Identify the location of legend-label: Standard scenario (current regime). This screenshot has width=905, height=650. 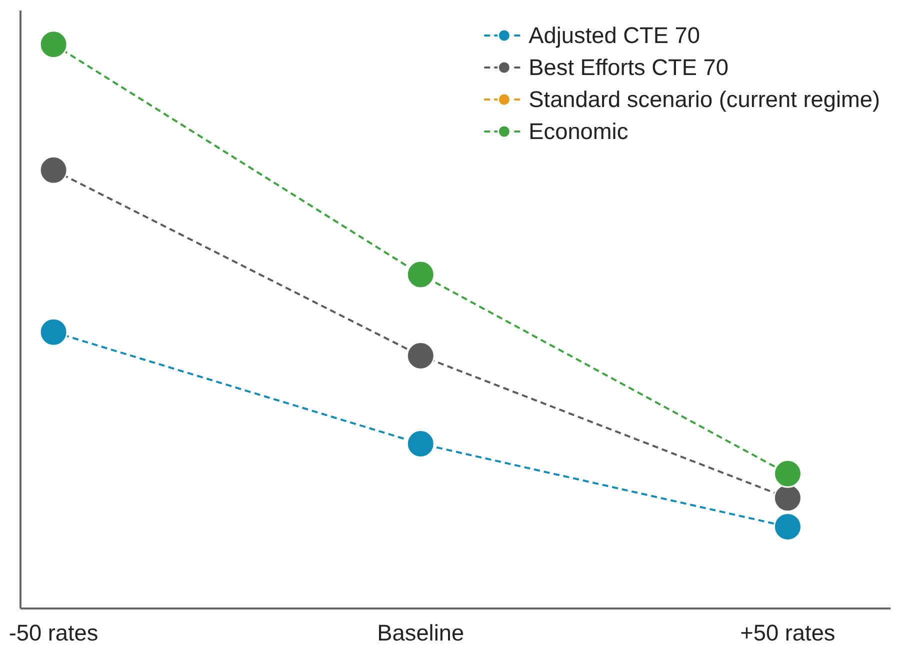
(704, 99).